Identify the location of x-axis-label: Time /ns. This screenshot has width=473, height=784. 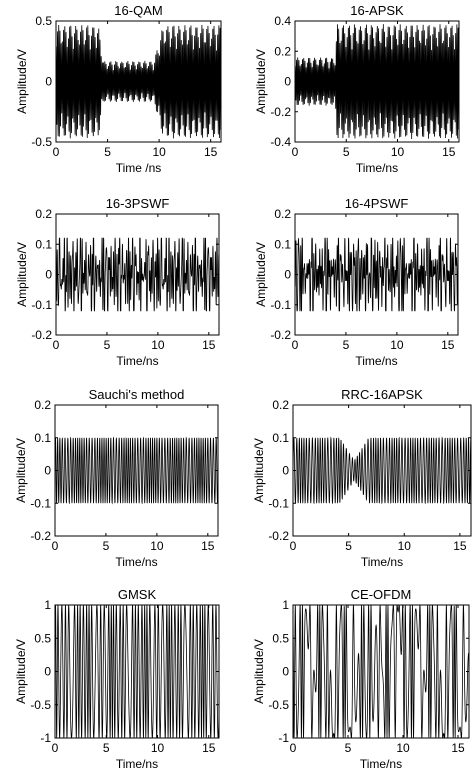
(139, 168).